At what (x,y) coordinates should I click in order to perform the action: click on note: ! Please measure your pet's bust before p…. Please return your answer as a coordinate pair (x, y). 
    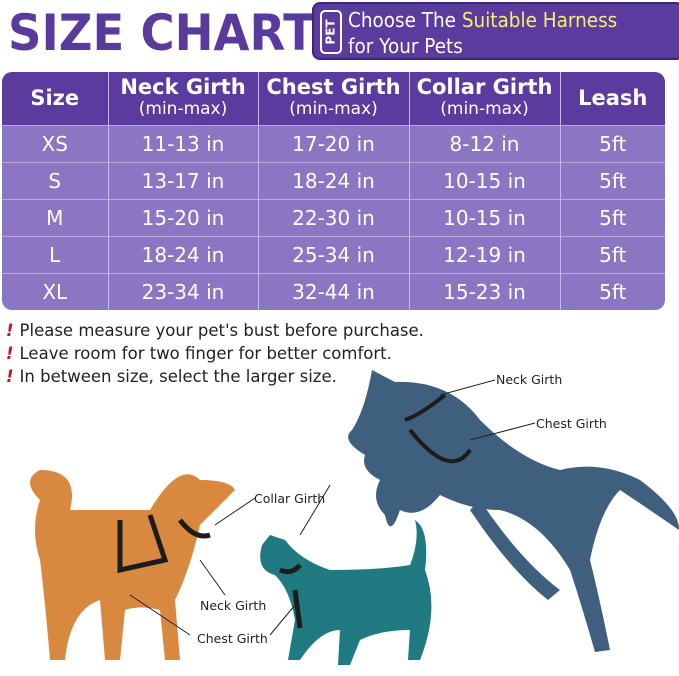
    Looking at the image, I should click on (215, 330).